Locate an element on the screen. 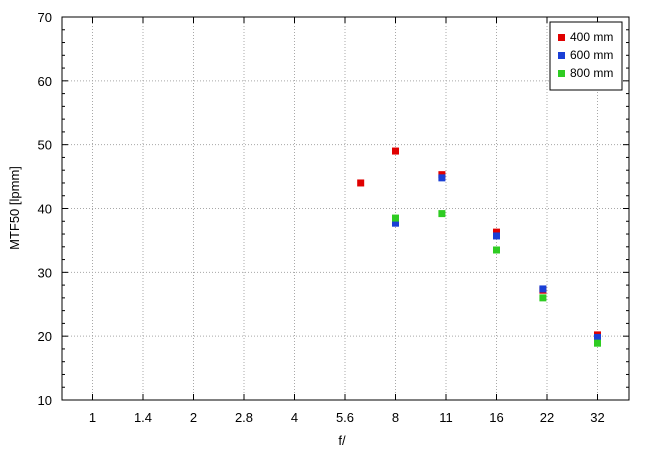 This screenshot has height=455, width=655. x-tick-label: 1 is located at coordinates (92, 417).